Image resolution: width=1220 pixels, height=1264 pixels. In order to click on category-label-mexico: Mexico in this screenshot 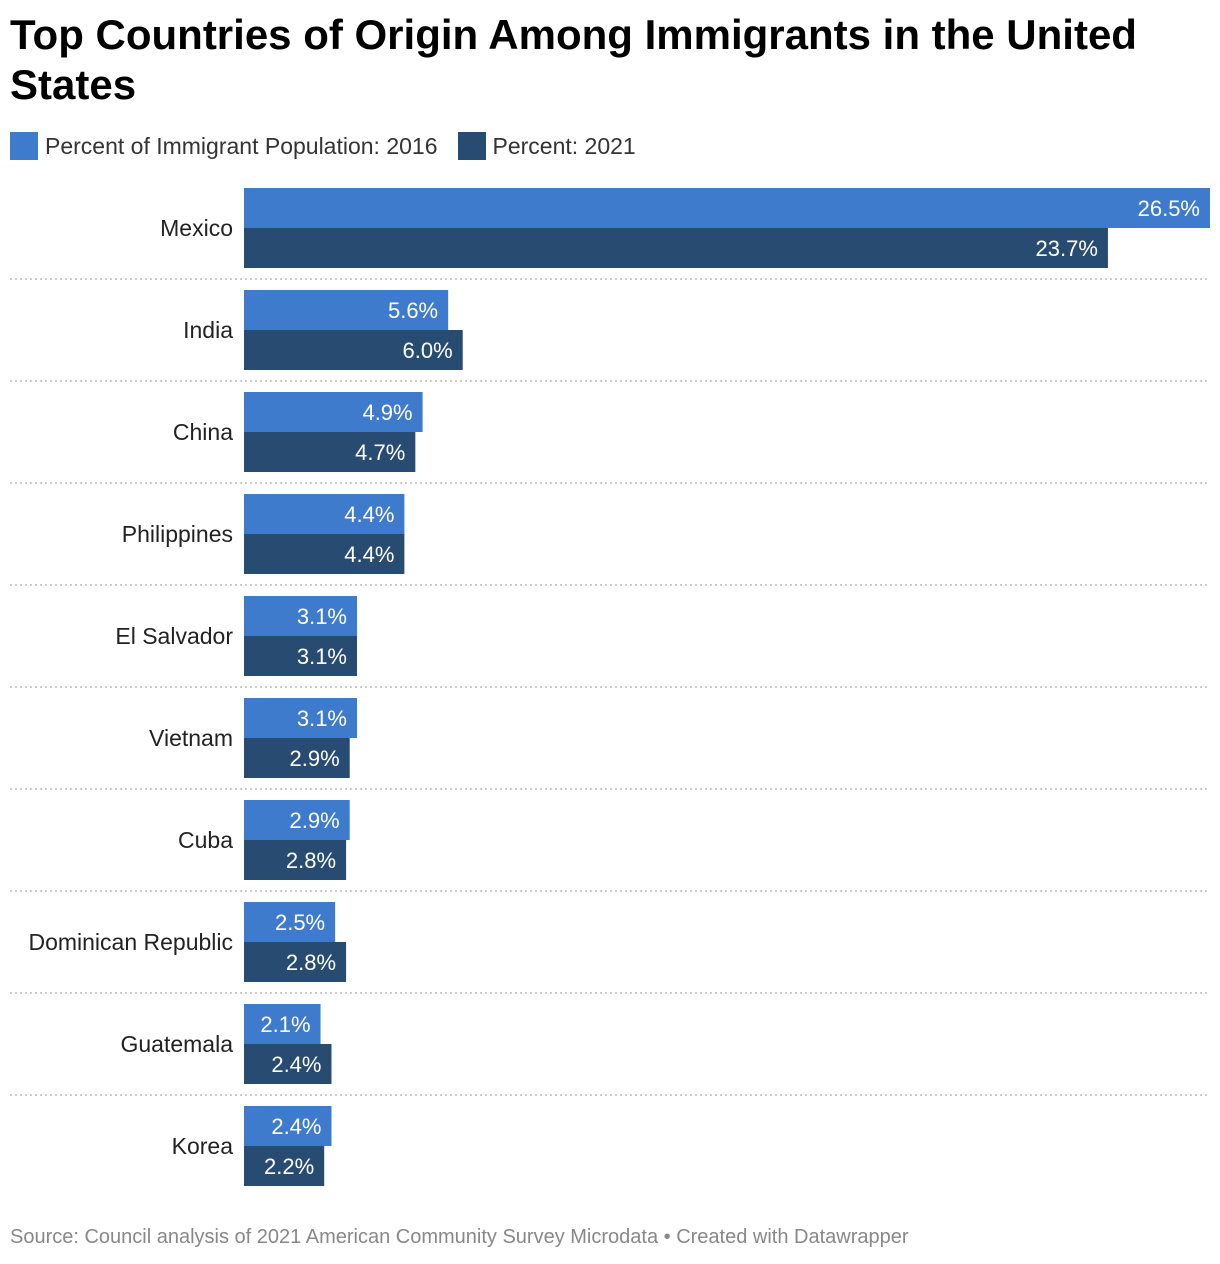, I will do `click(196, 228)`.